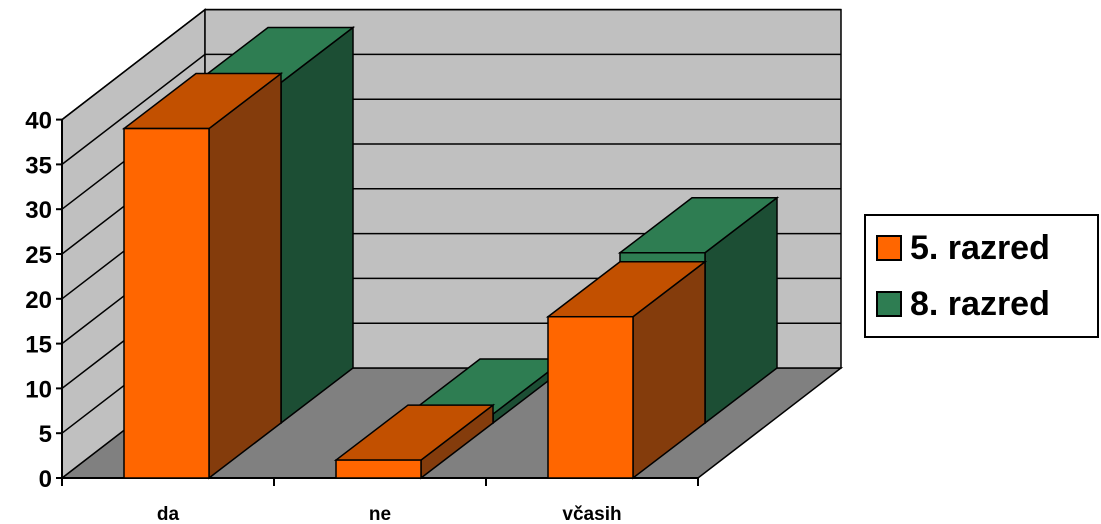  Describe the element at coordinates (980, 247) in the screenshot. I see `legend-label: 5. razred` at that location.